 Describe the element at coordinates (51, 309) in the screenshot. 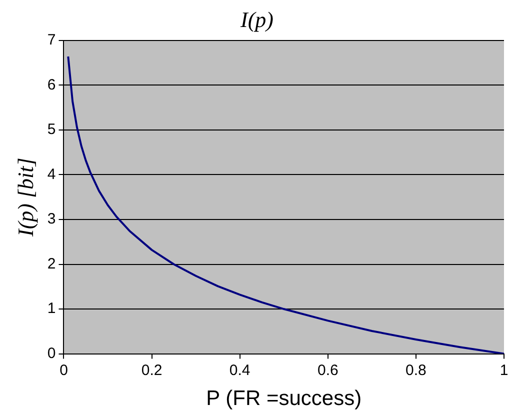

I see `y-tick-label: 1` at that location.